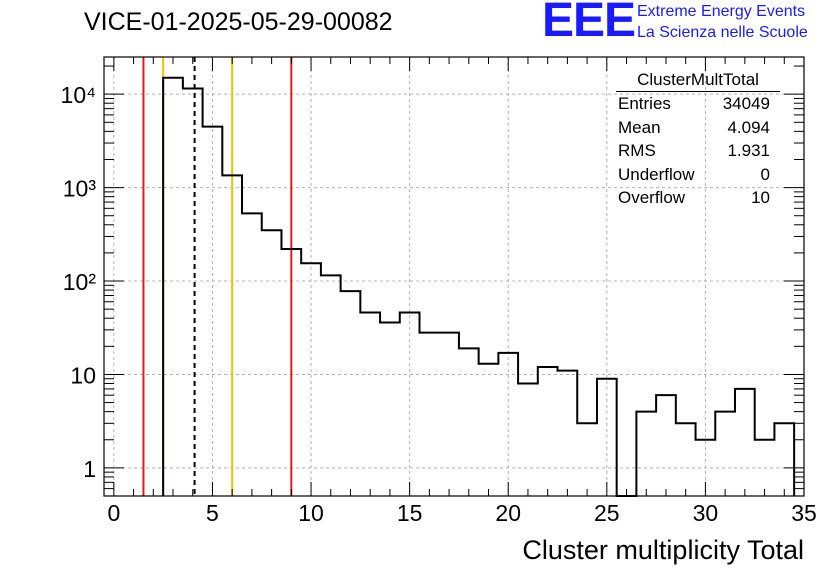  Describe the element at coordinates (80, 282) in the screenshot. I see `y-tick-label: 10²` at that location.